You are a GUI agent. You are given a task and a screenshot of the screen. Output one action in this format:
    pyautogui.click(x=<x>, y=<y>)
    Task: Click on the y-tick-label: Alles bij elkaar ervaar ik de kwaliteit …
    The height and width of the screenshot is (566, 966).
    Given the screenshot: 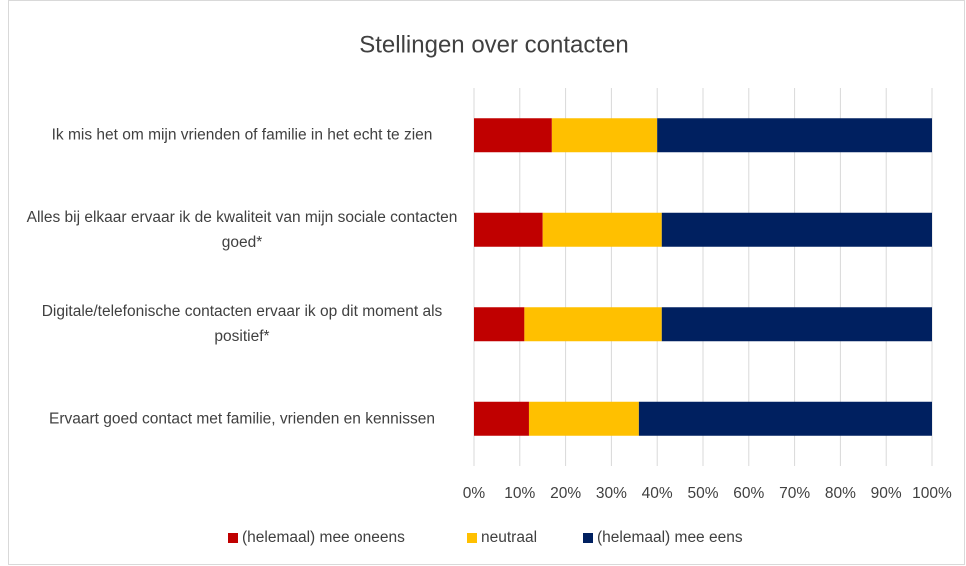 What is the action you would take?
    pyautogui.click(x=242, y=229)
    